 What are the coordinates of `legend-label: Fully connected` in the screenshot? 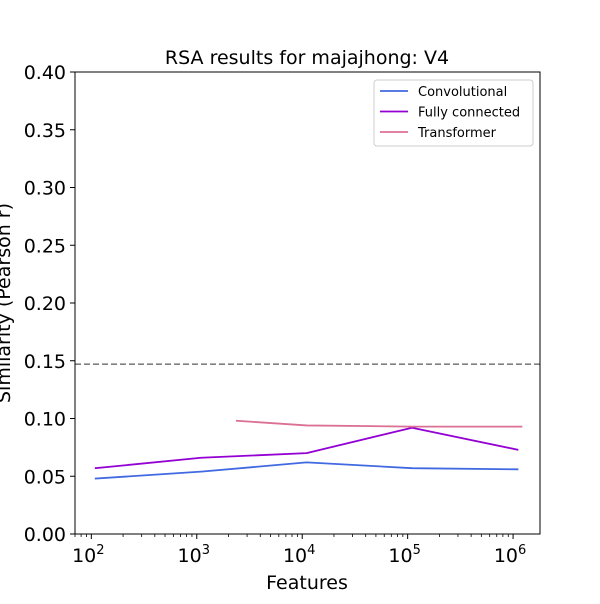 It's located at (469, 113).